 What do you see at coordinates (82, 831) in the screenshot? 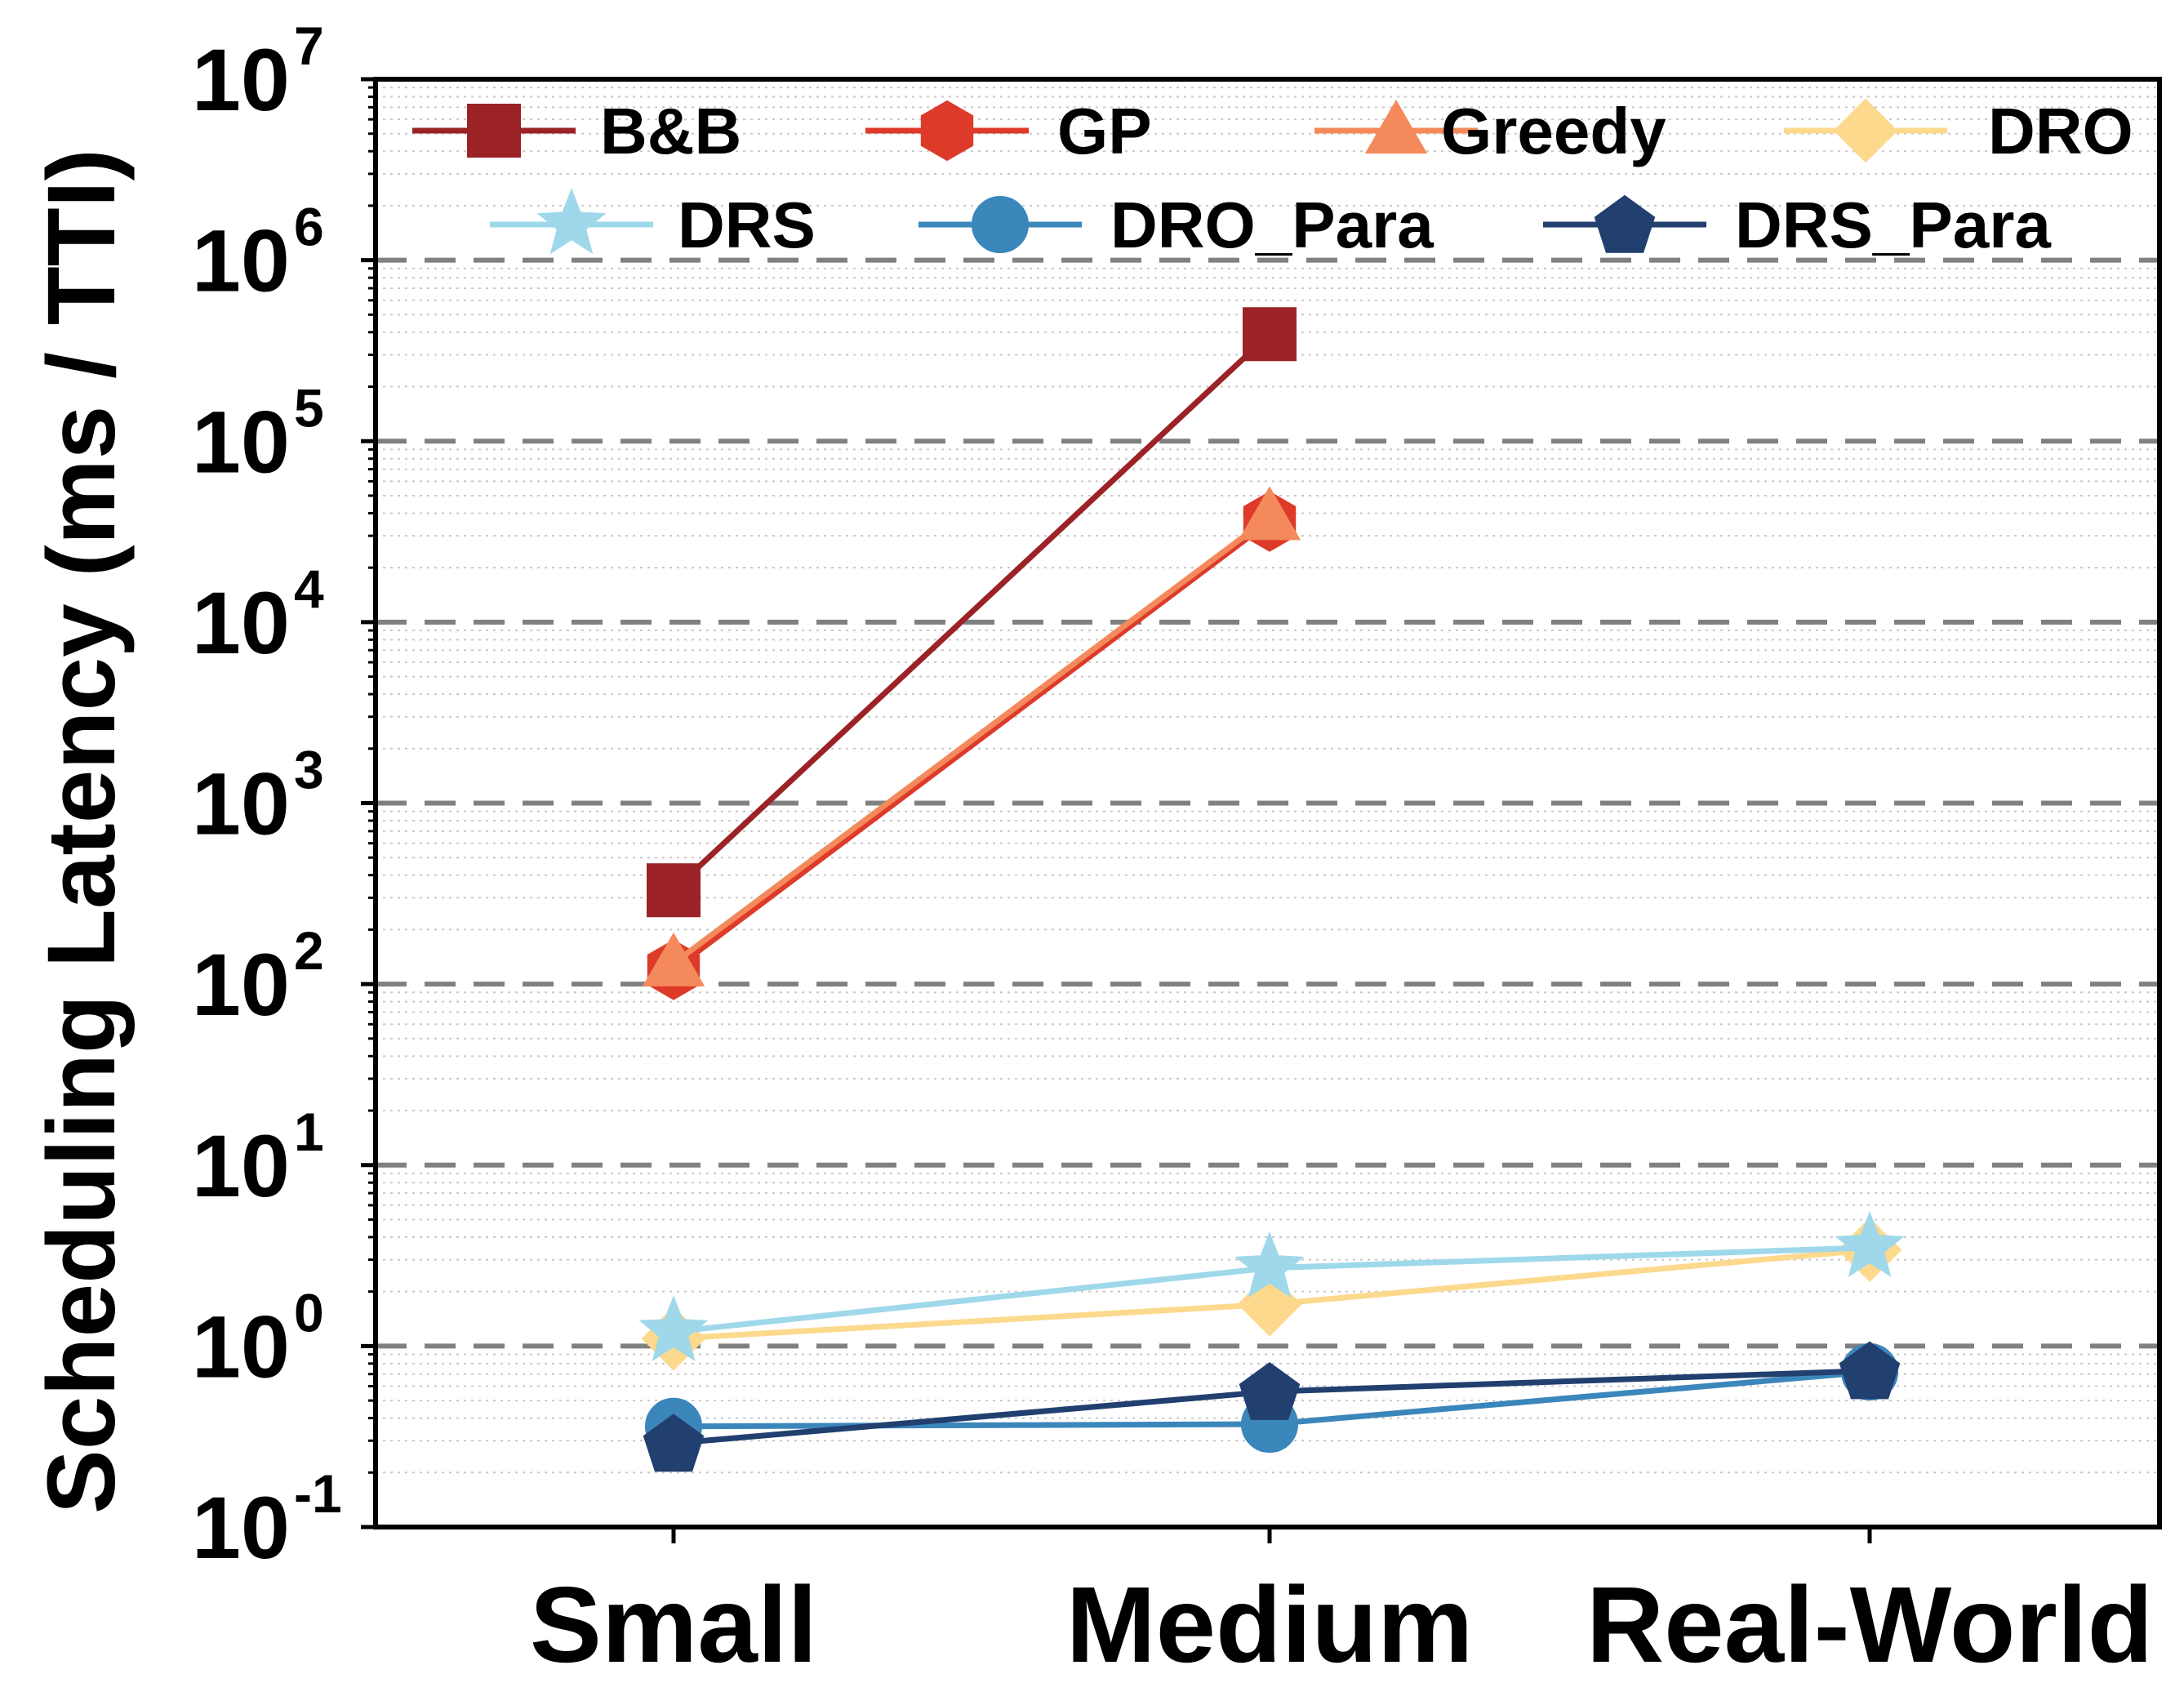
I see `y-axis-label: Scheduling Latency (ms / TTI)` at bounding box center [82, 831].